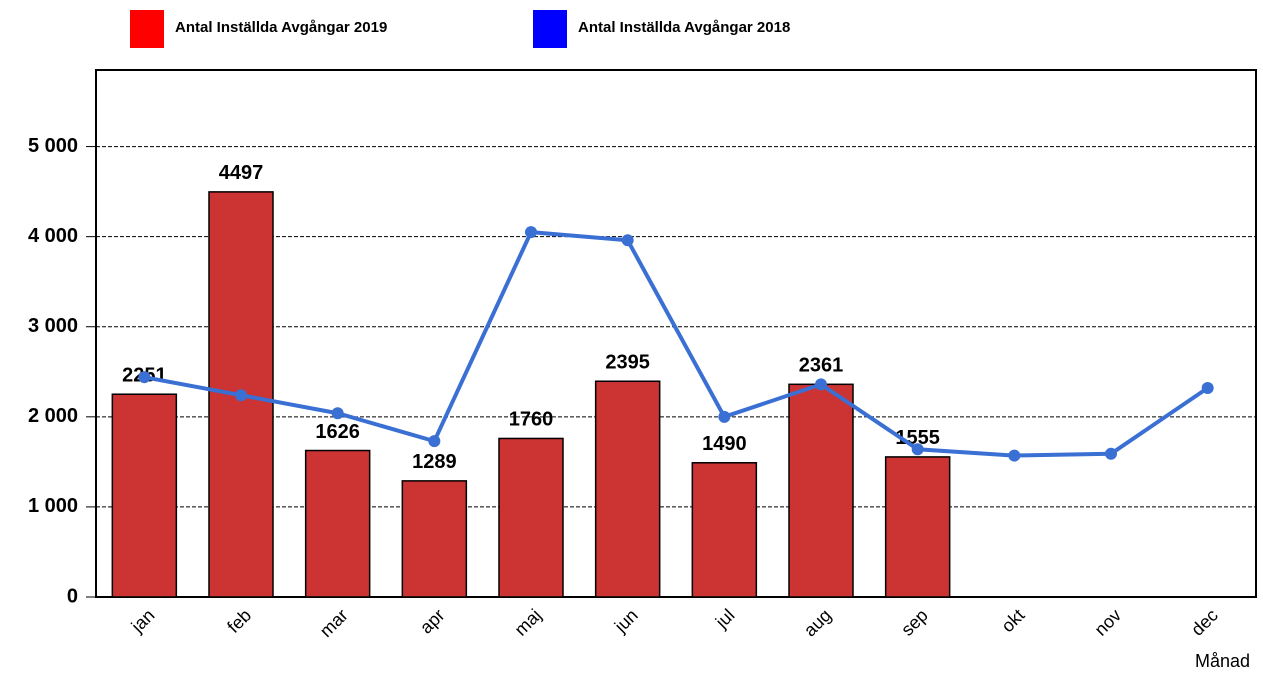  I want to click on x-tick-label: dec, so click(1204, 622).